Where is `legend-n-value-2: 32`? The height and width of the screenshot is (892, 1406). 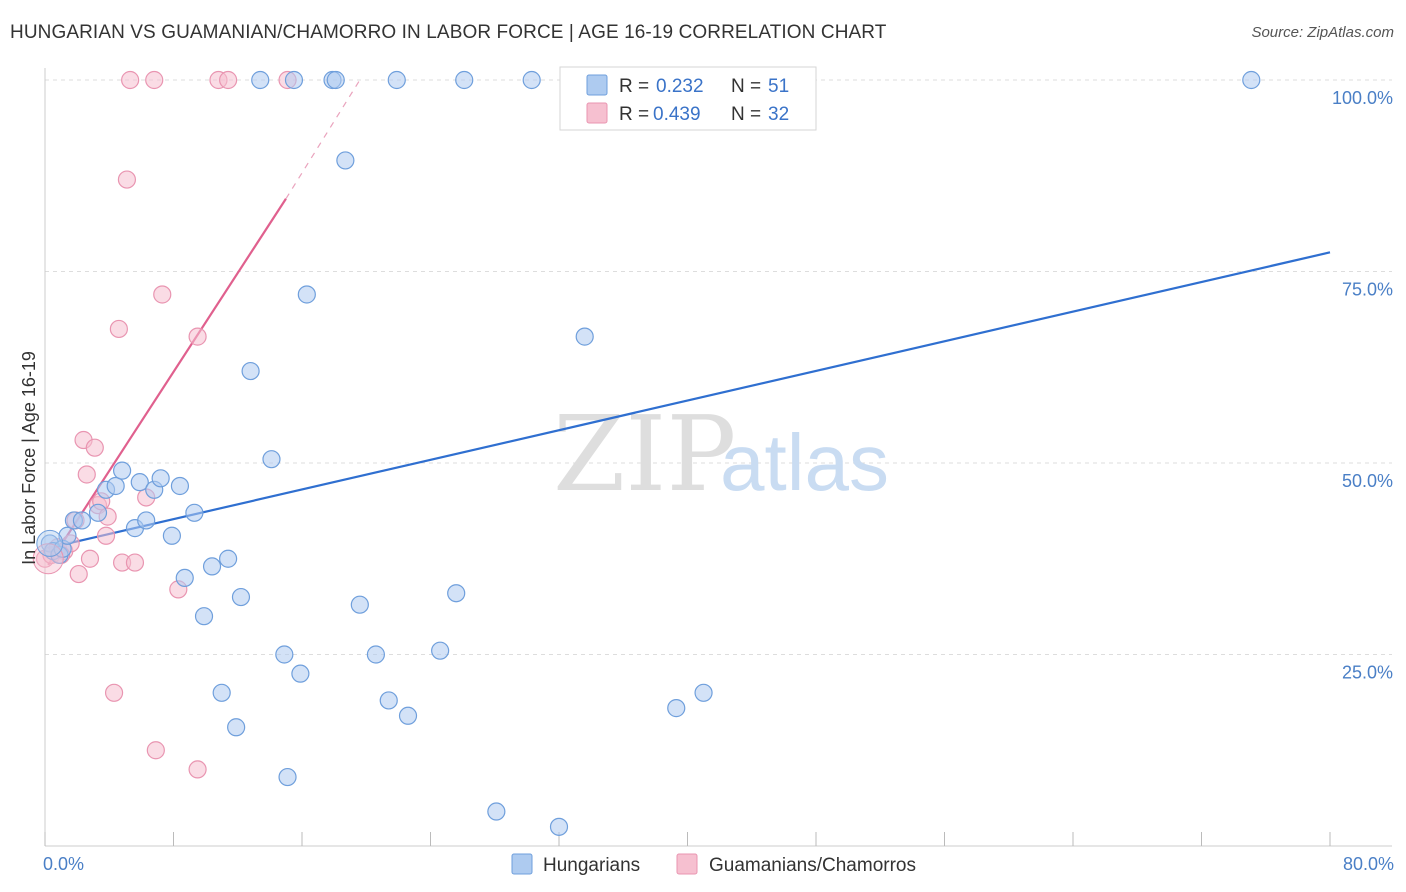 legend-n-value-2: 32 is located at coordinates (778, 114).